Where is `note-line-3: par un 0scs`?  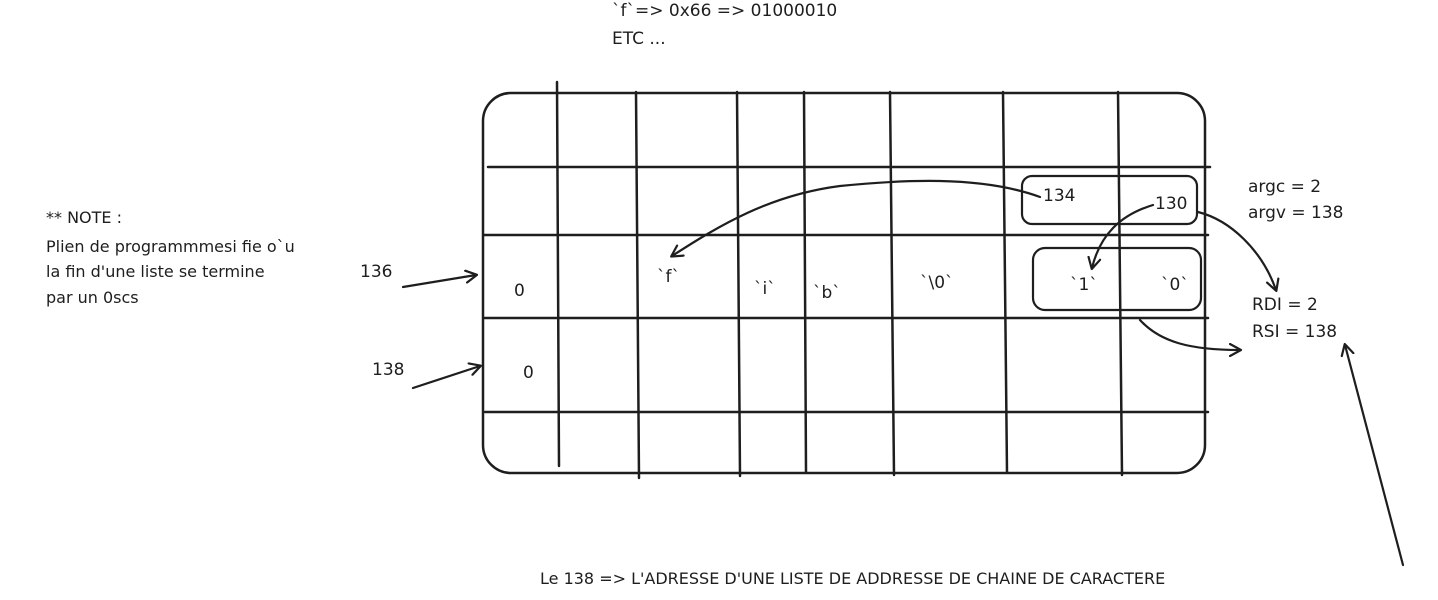
note-line-3: par un 0scs is located at coordinates (92, 297).